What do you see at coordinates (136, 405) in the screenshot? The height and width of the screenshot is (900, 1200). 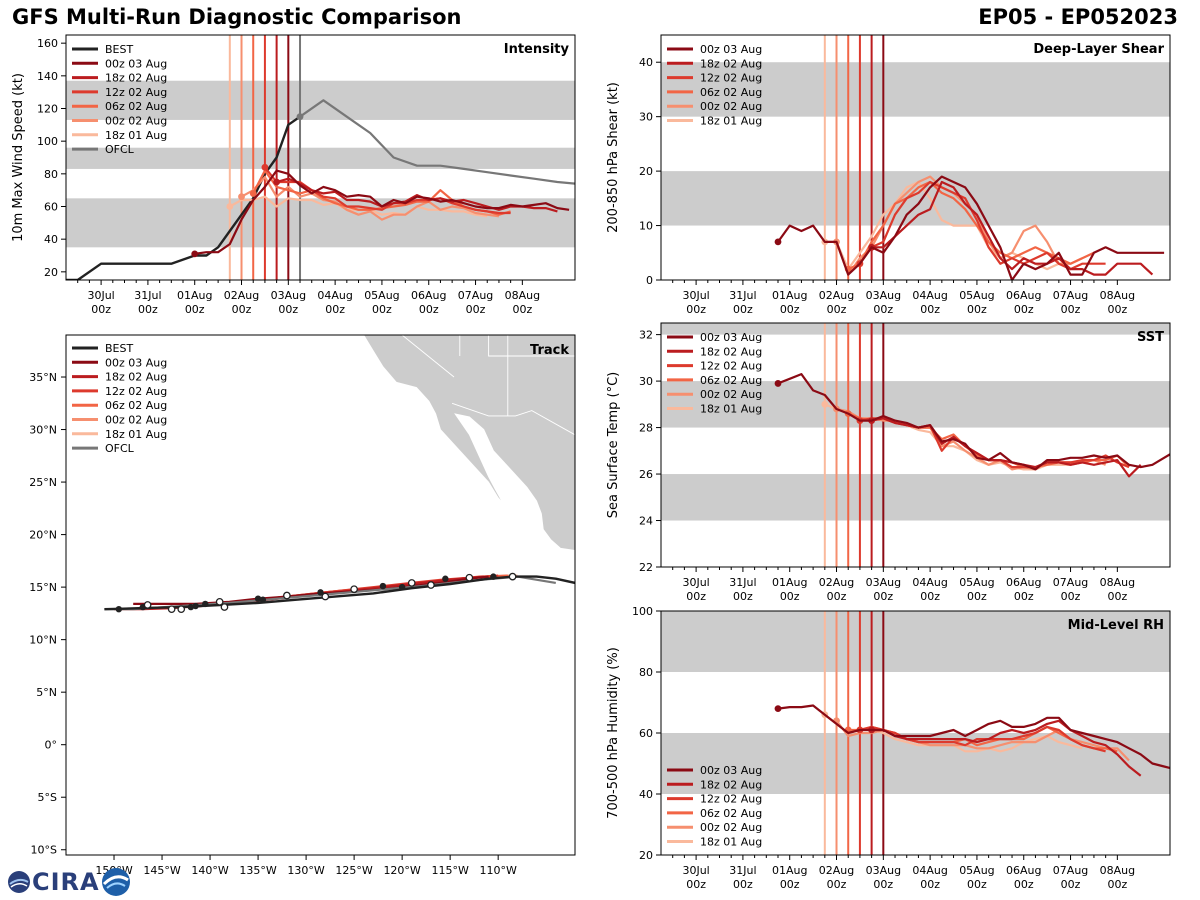 I see `track-legend-label: 06z 02 Aug` at bounding box center [136, 405].